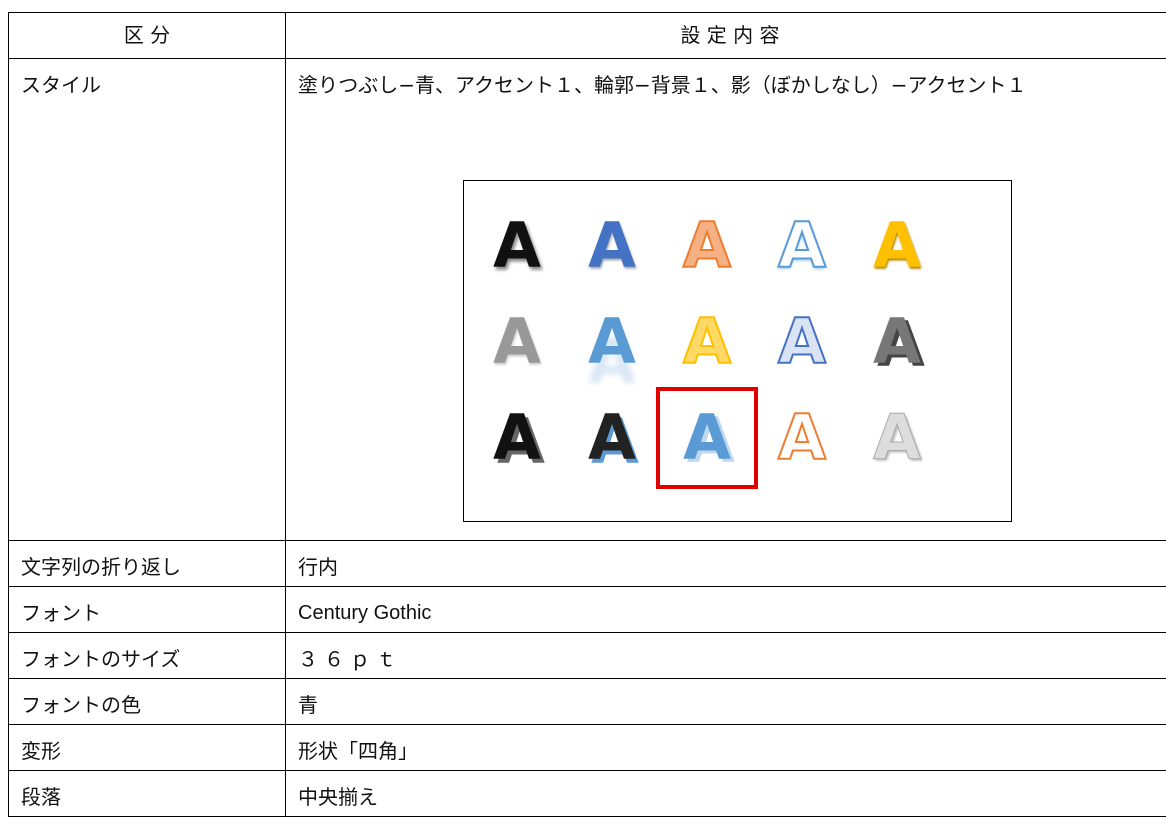  Describe the element at coordinates (725, 35) in the screenshot. I see `header-cell: 設 定 内 容` at that location.